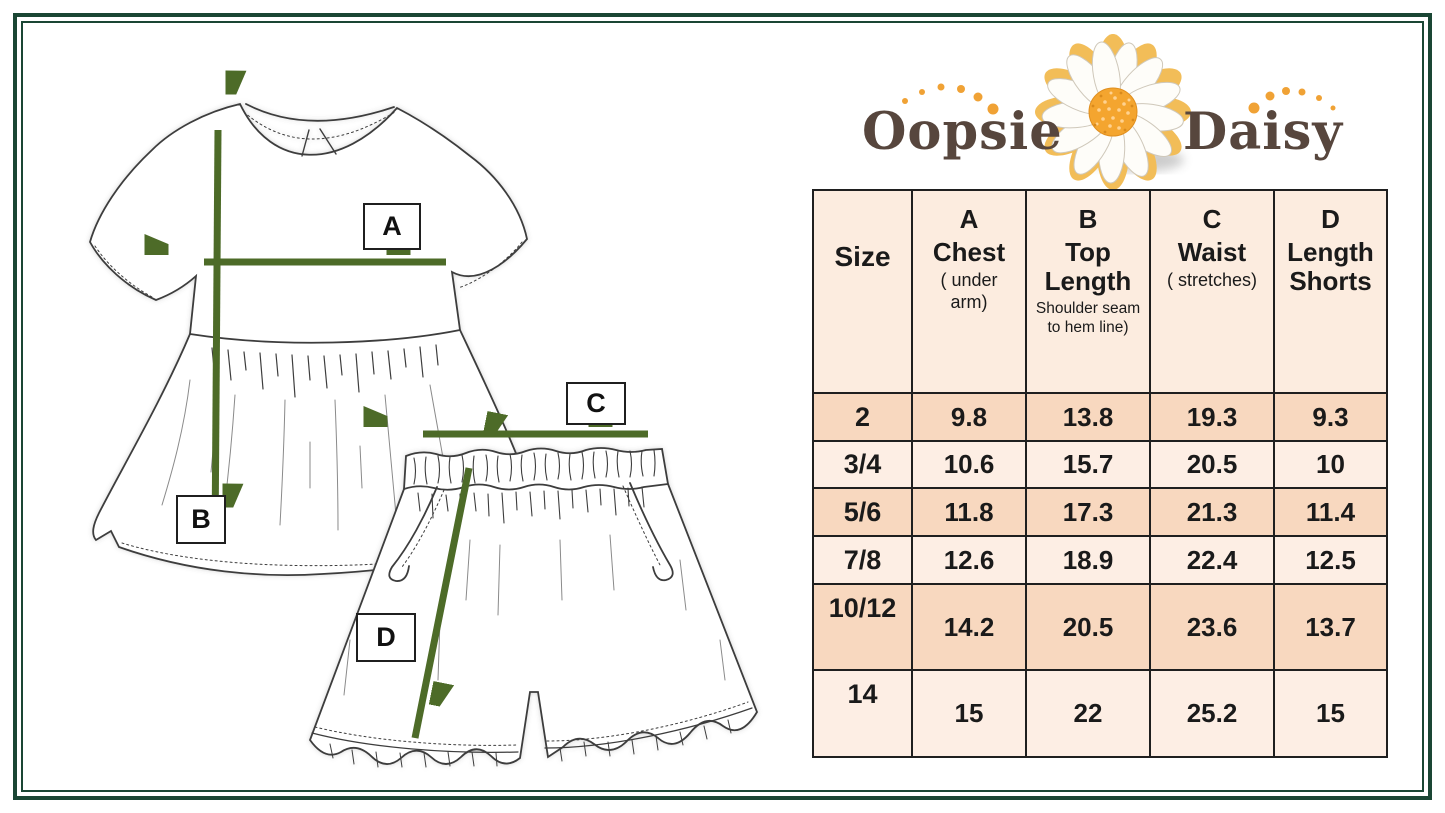  I want to click on shorts-length-cell: 10, so click(1330, 464).